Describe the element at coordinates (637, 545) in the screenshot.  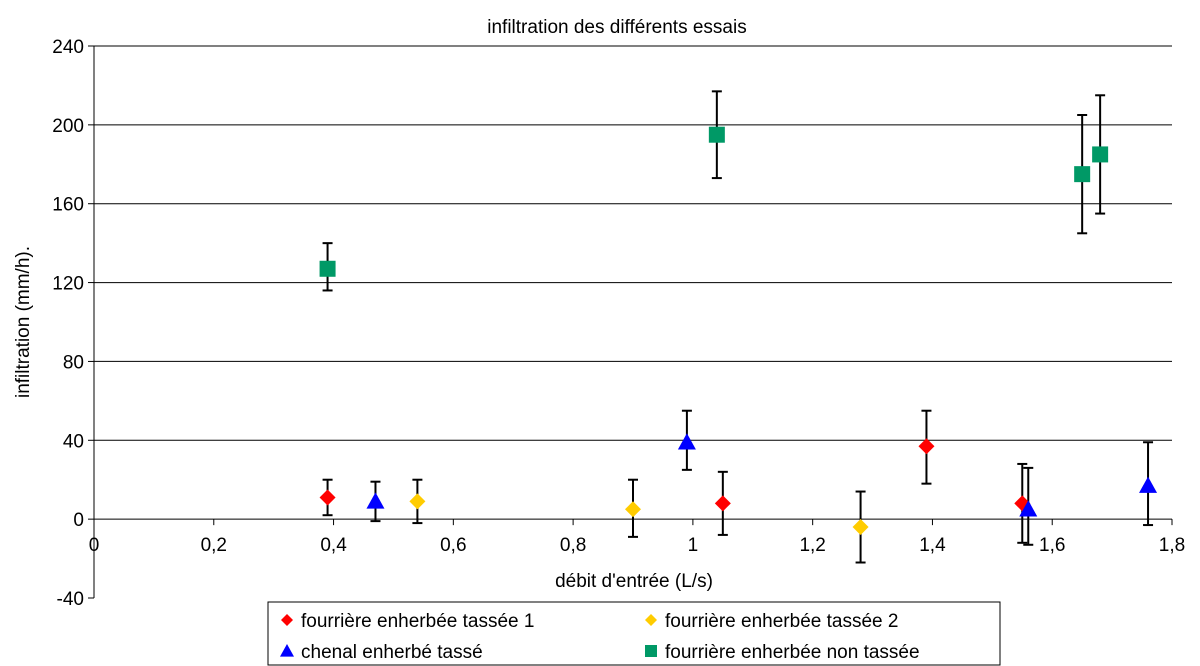
I see `x-tick-labels: 0 0,2 0,4 0,6 0,8 1 1,2 1,4 1,6 1,8` at that location.